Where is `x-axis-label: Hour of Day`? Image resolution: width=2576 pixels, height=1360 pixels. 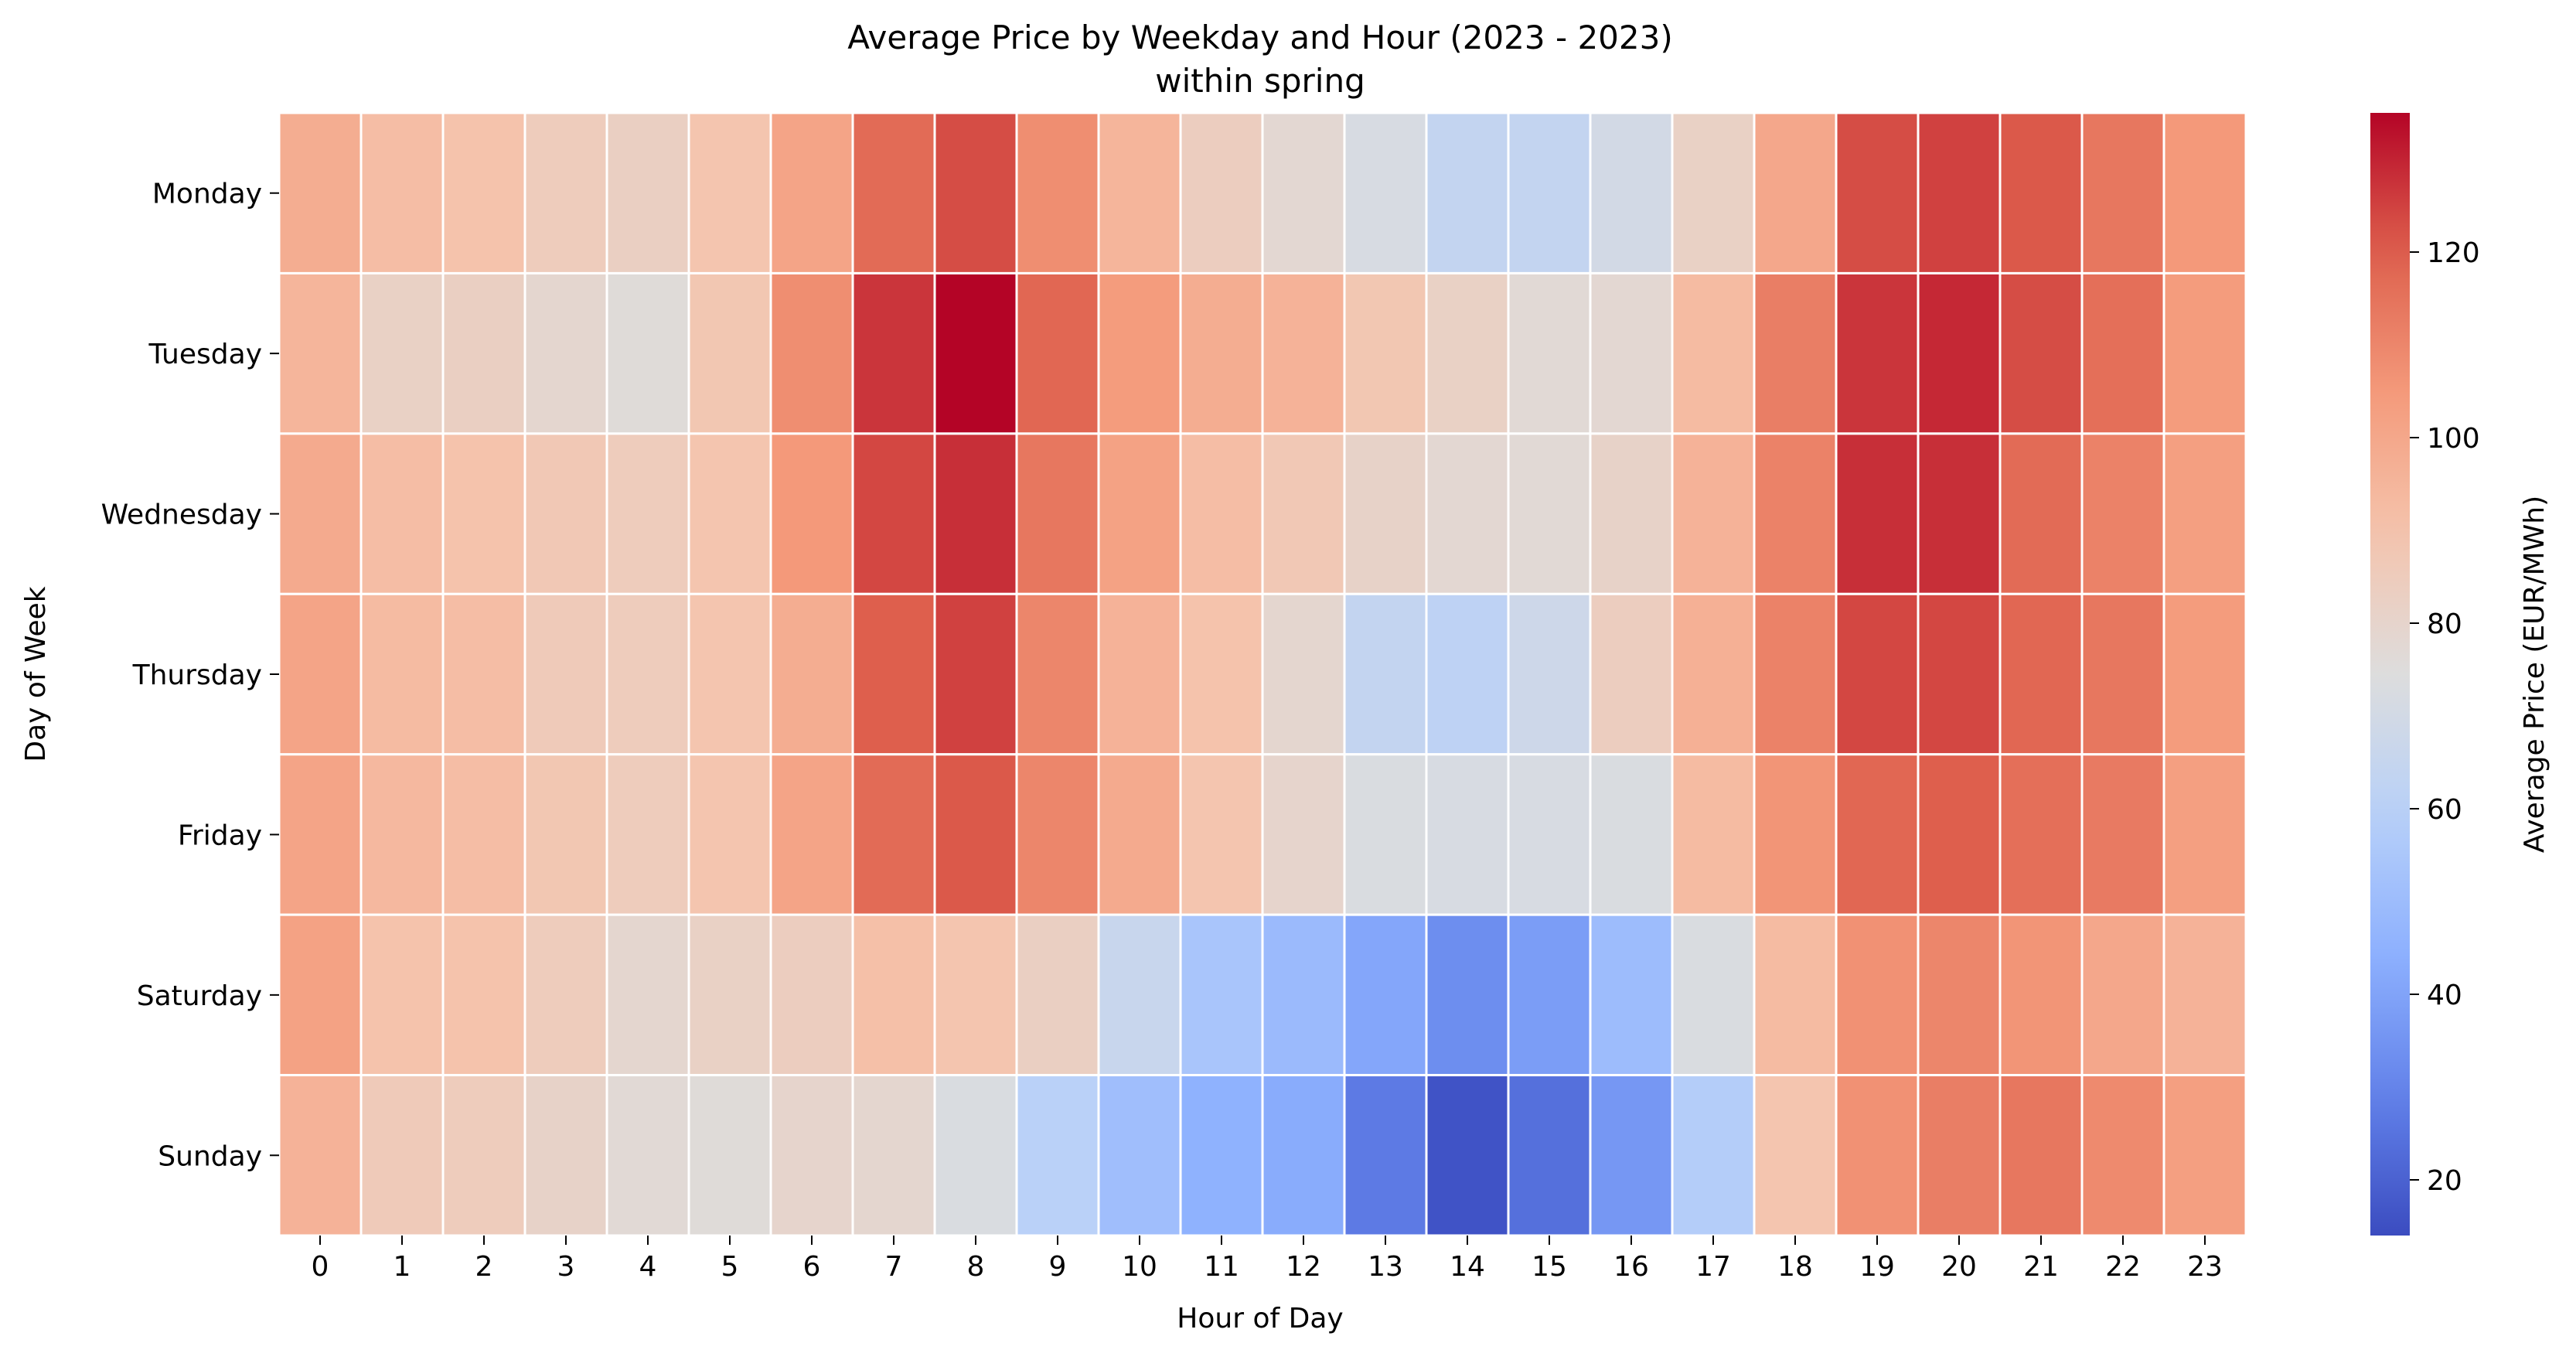 x-axis-label: Hour of Day is located at coordinates (1260, 1318).